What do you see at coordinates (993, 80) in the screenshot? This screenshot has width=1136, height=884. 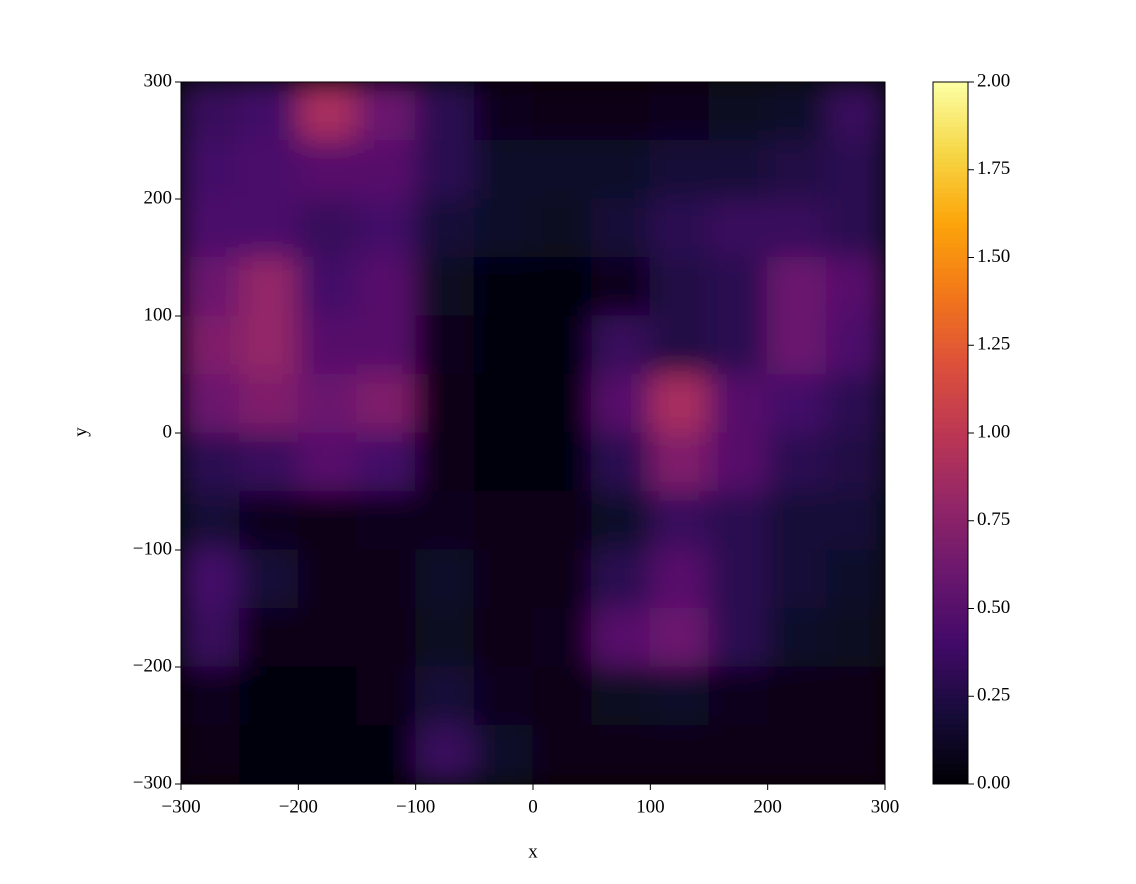 I see `colorbar-tick-label: 2.00` at bounding box center [993, 80].